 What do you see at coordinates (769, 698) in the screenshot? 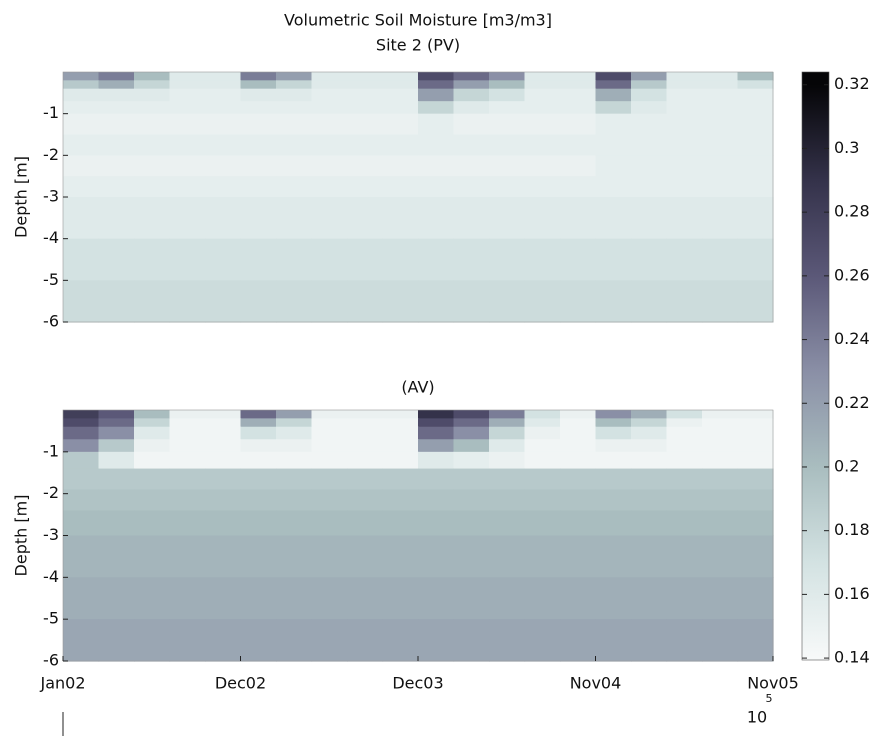
I see `x-exponent-power: 5` at bounding box center [769, 698].